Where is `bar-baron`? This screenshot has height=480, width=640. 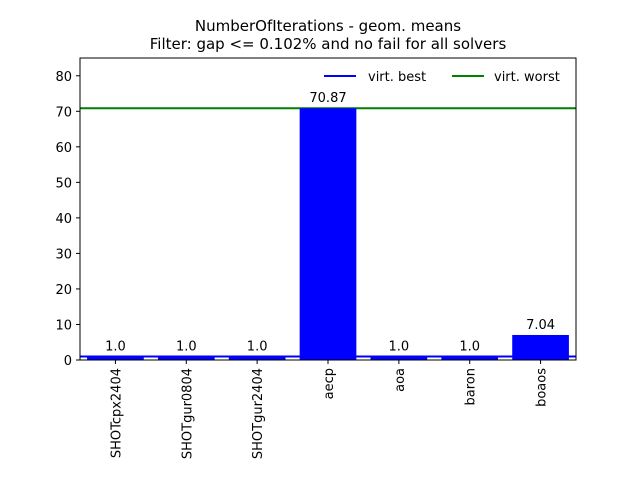 bar-baron is located at coordinates (470, 358).